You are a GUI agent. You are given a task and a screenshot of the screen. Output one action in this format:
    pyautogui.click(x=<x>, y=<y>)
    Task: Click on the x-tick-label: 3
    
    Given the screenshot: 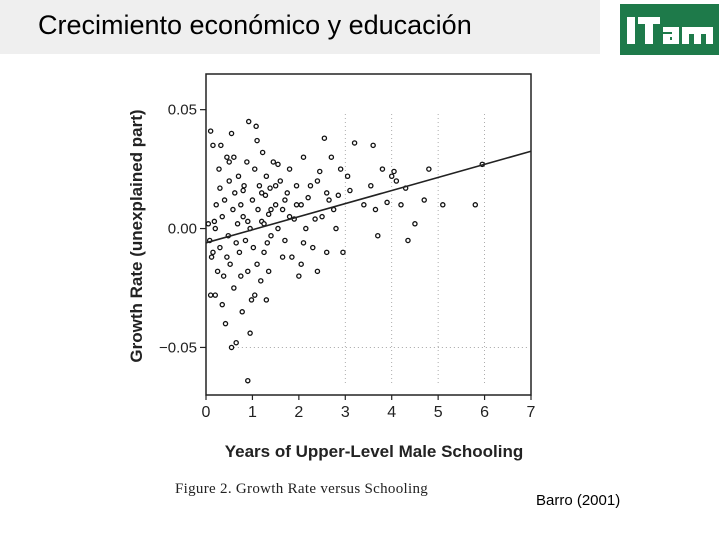 What is the action you would take?
    pyautogui.click(x=345, y=412)
    